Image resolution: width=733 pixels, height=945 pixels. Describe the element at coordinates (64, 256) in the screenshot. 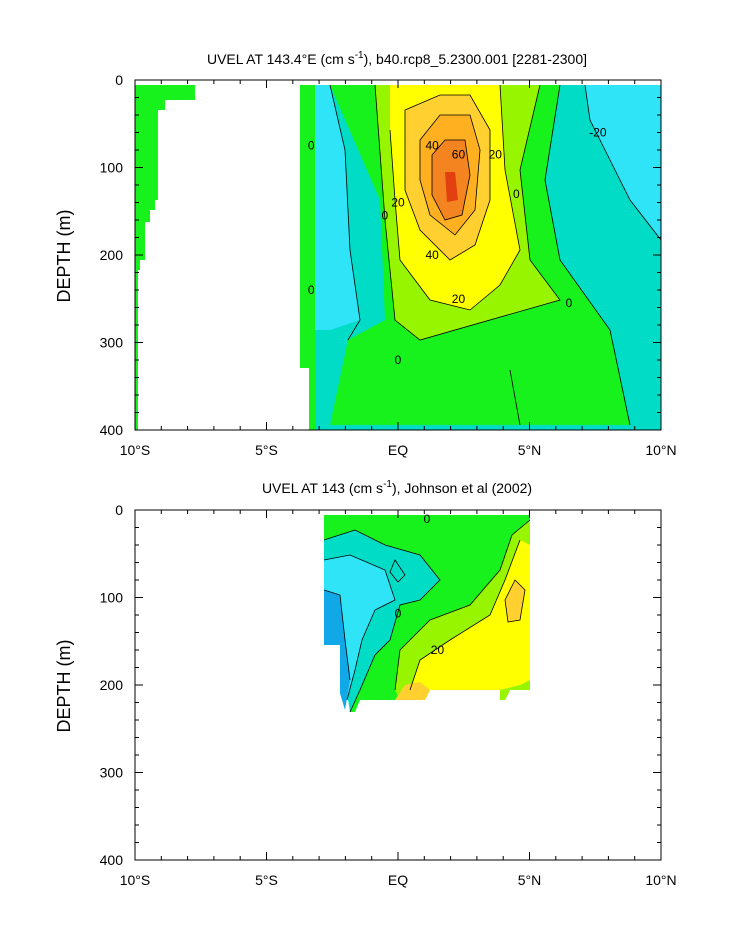

I see `y-axis-title-model: DEPTH (m)` at that location.